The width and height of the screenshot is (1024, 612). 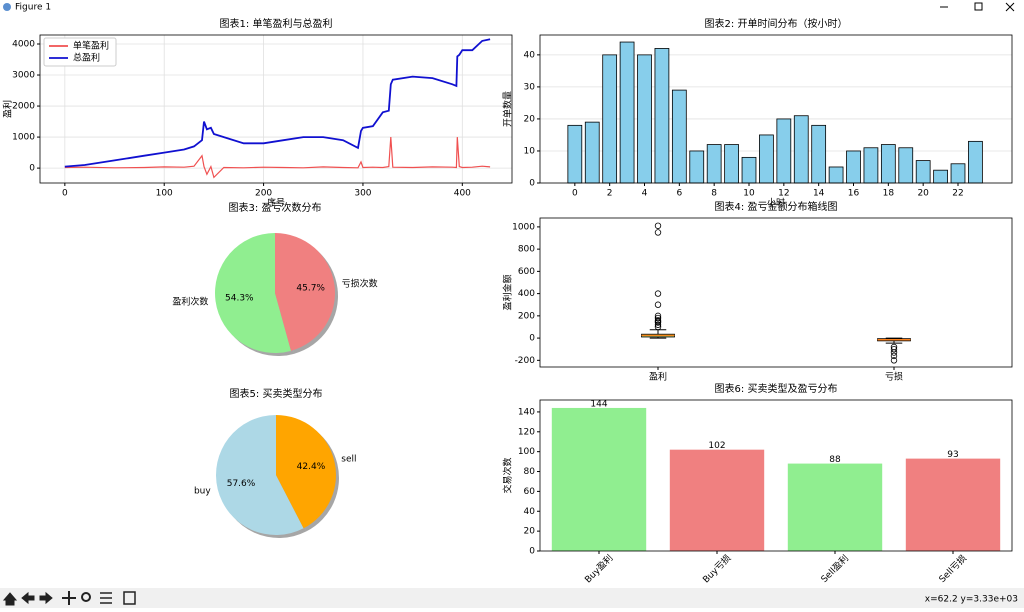 What do you see at coordinates (362, 194) in the screenshot?
I see `x-tick-label: 300` at bounding box center [362, 194].